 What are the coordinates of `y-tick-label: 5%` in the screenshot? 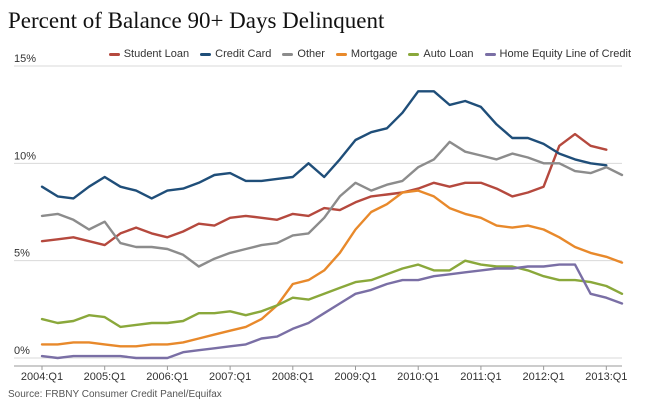 It's located at (22, 254).